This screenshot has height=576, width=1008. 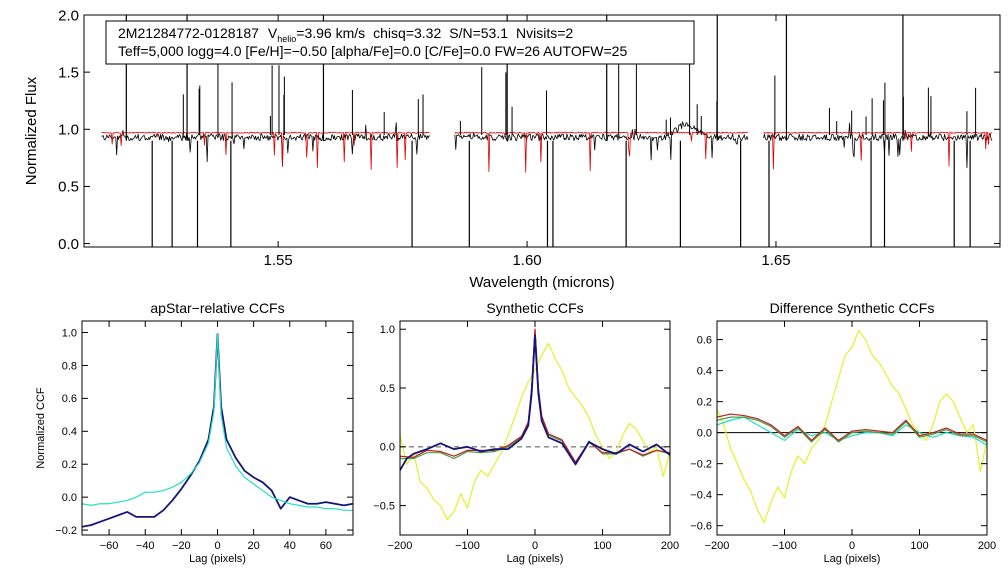 What do you see at coordinates (254, 546) in the screenshot?
I see `x-tick-label: 20` at bounding box center [254, 546].